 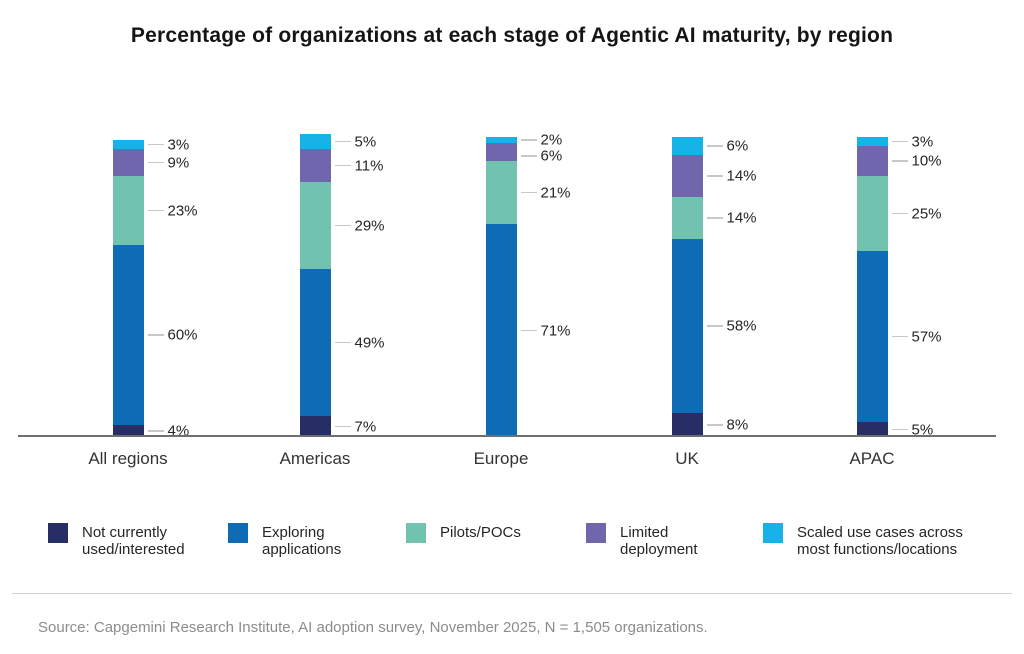 I want to click on value-label: 60%, so click(x=182, y=335).